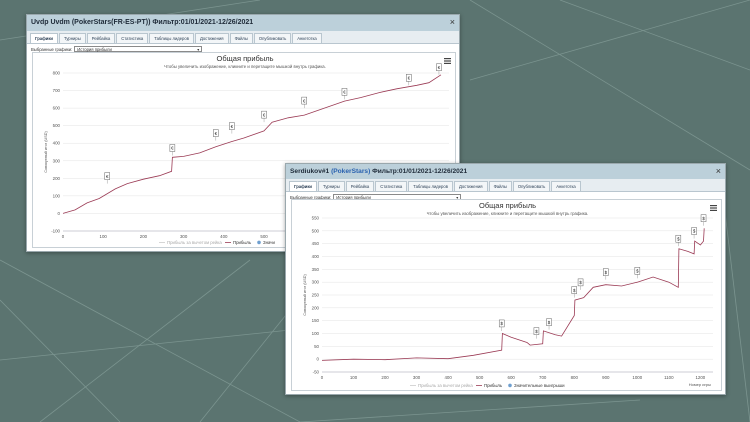 Image resolution: width=750 pixels, height=422 pixels. What do you see at coordinates (420, 171) in the screenshot?
I see `window-title-filter: Фильтр:01/01/2021-12/26/2021` at bounding box center [420, 171].